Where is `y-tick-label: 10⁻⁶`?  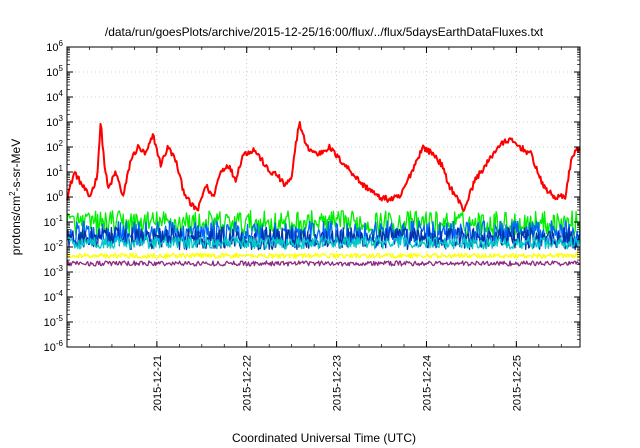
y-tick-label: 10⁻⁶ is located at coordinates (54, 346).